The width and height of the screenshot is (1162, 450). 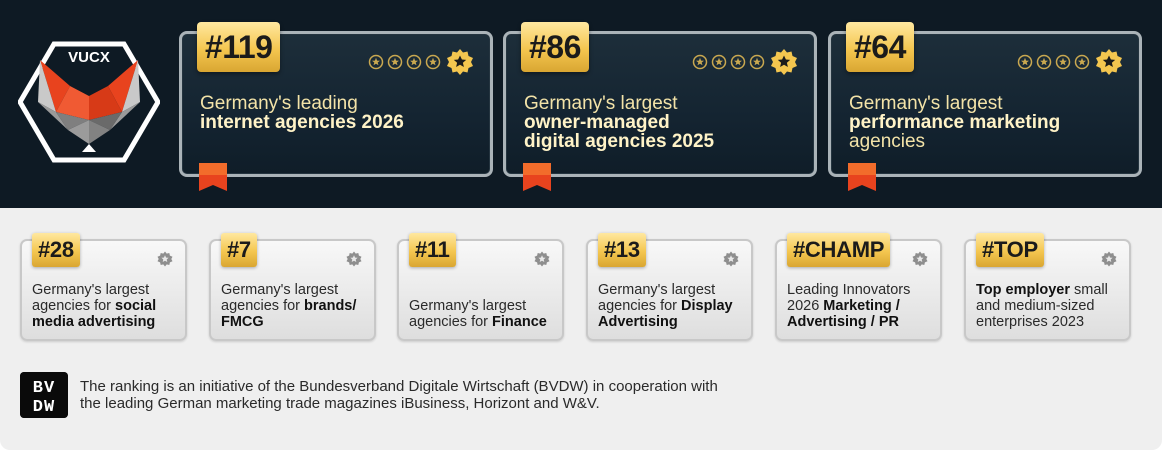 What do you see at coordinates (555, 47) in the screenshot?
I see `rank-badge: #86` at bounding box center [555, 47].